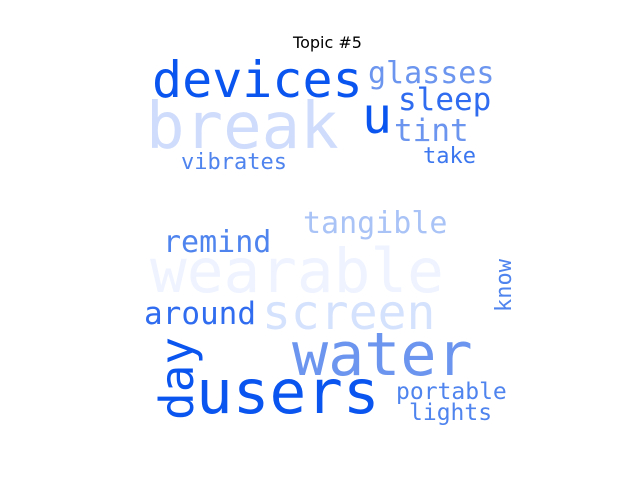 Image resolution: width=640 pixels, height=480 pixels. I want to click on word-screen: screen, so click(348, 313).